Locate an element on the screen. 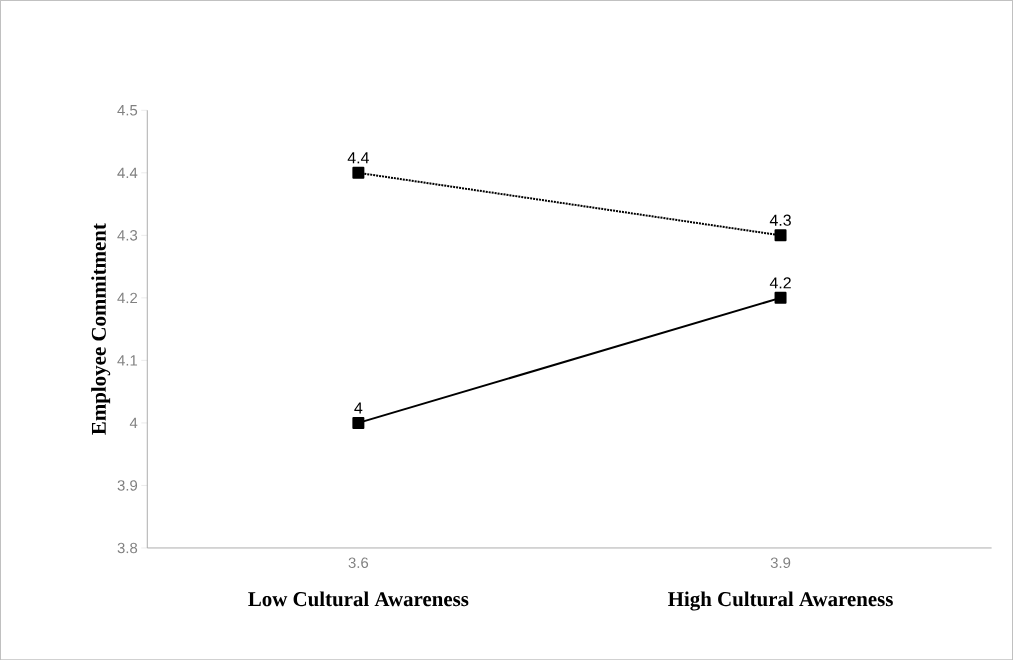 The image size is (1013, 660). y-tick-label: 4.3 is located at coordinates (127, 235).